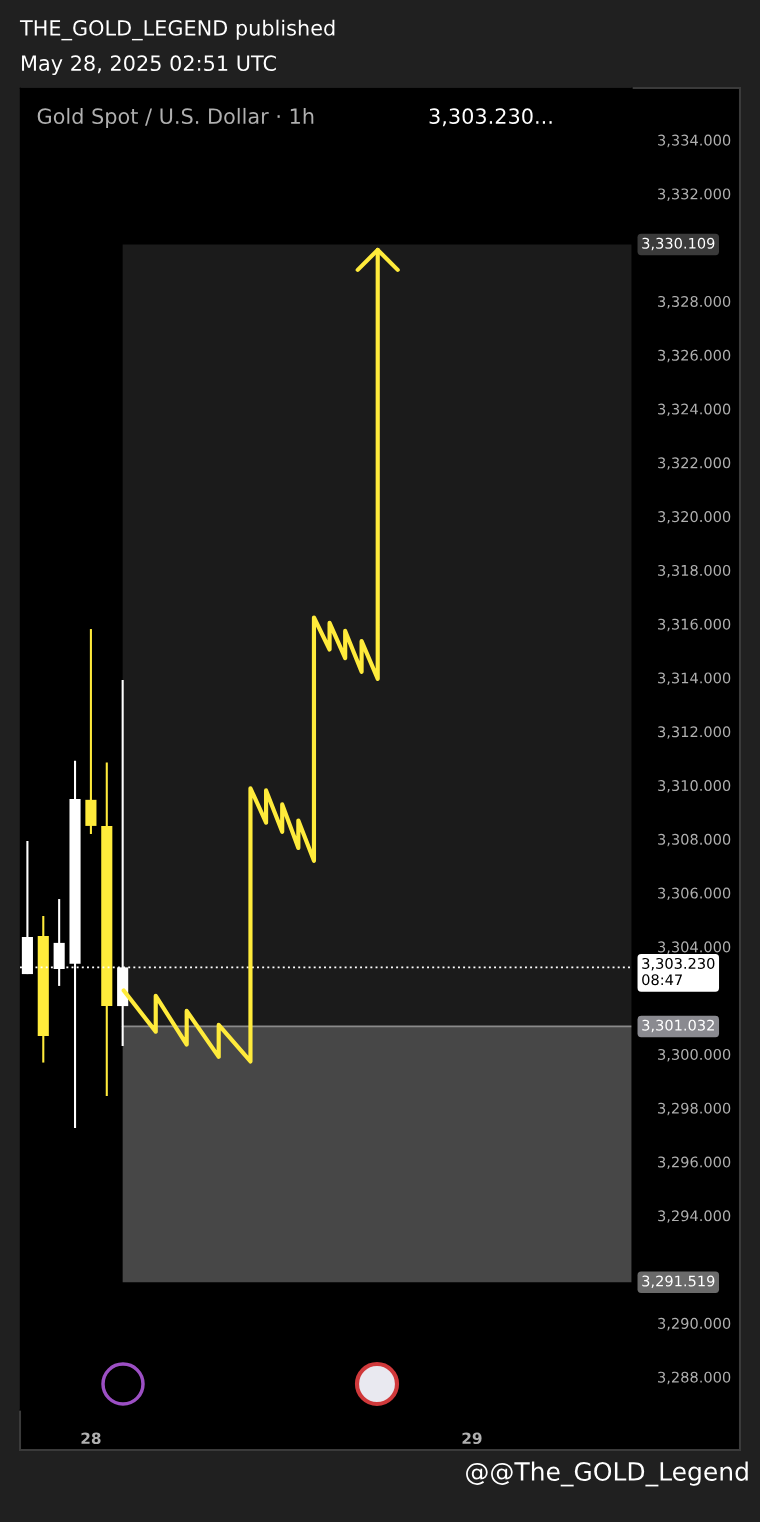  What do you see at coordinates (91, 1438) in the screenshot?
I see `x-tick-label: 28` at bounding box center [91, 1438].